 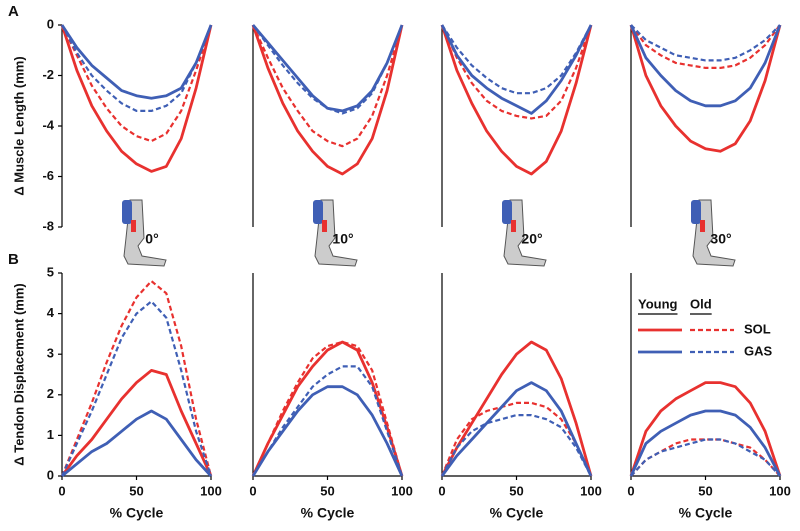 What do you see at coordinates (50, 271) in the screenshot?
I see `y-tick-label: 5` at bounding box center [50, 271].